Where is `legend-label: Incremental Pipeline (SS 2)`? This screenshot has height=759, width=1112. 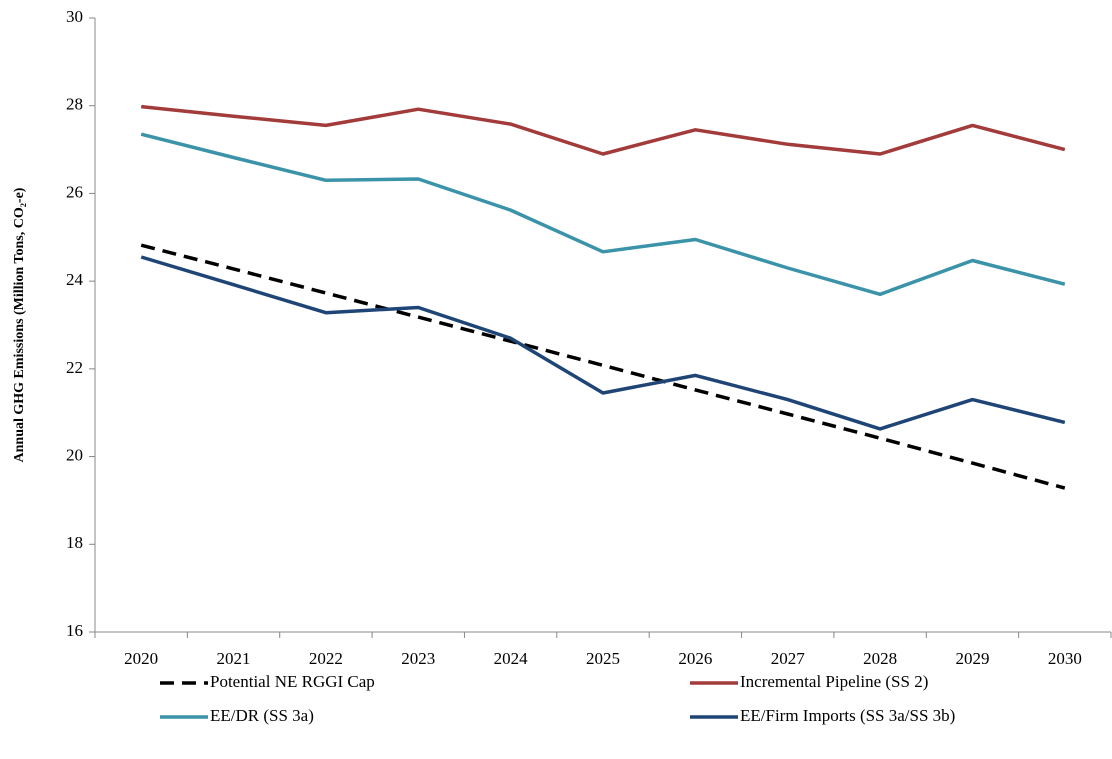 legend-label: Incremental Pipeline (SS 2) is located at coordinates (834, 681).